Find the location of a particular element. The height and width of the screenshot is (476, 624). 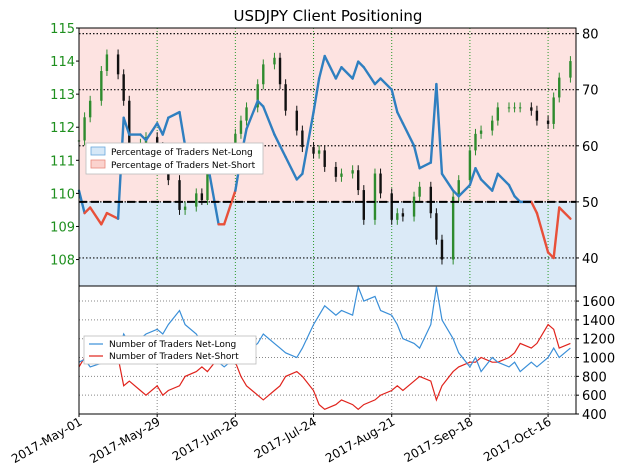

net-long-zone is located at coordinates (327, 243).